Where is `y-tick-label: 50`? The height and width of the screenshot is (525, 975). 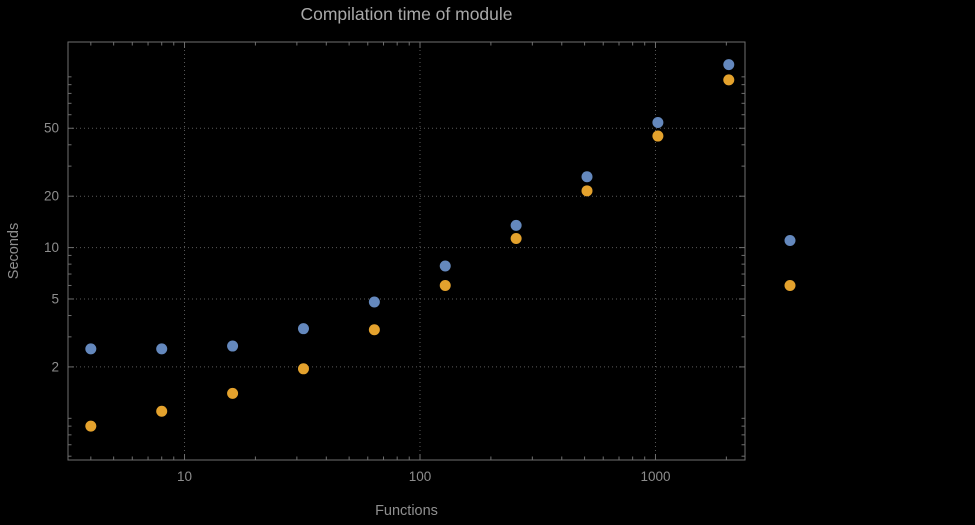
y-tick-label: 50 is located at coordinates (51, 128).